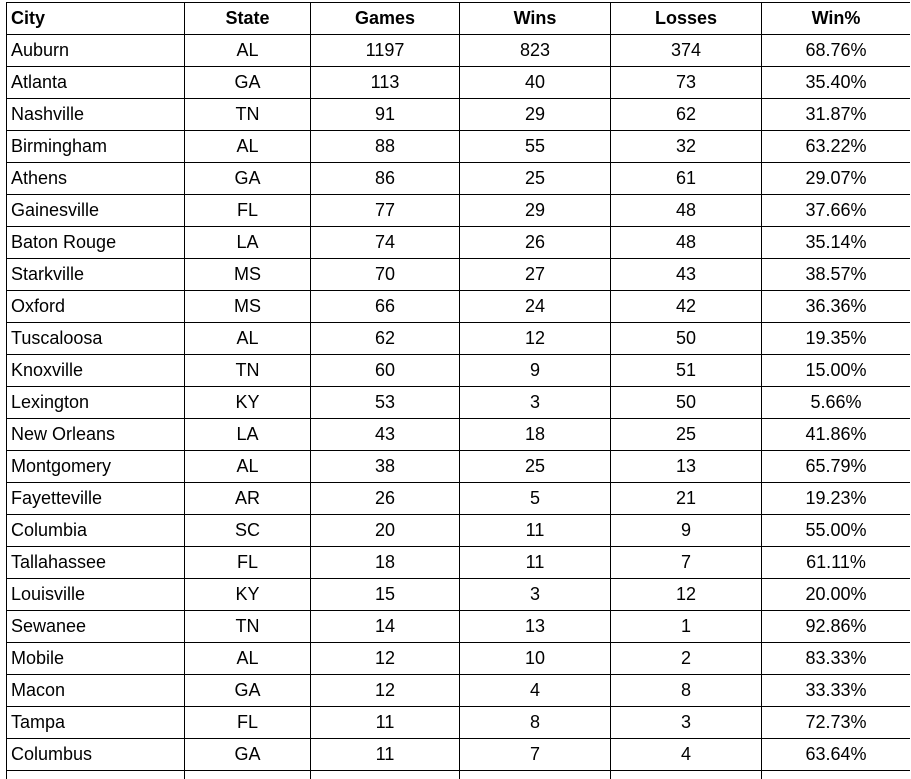 This screenshot has width=911, height=779. Describe the element at coordinates (686, 82) in the screenshot. I see `cell-losses: 73` at that location.